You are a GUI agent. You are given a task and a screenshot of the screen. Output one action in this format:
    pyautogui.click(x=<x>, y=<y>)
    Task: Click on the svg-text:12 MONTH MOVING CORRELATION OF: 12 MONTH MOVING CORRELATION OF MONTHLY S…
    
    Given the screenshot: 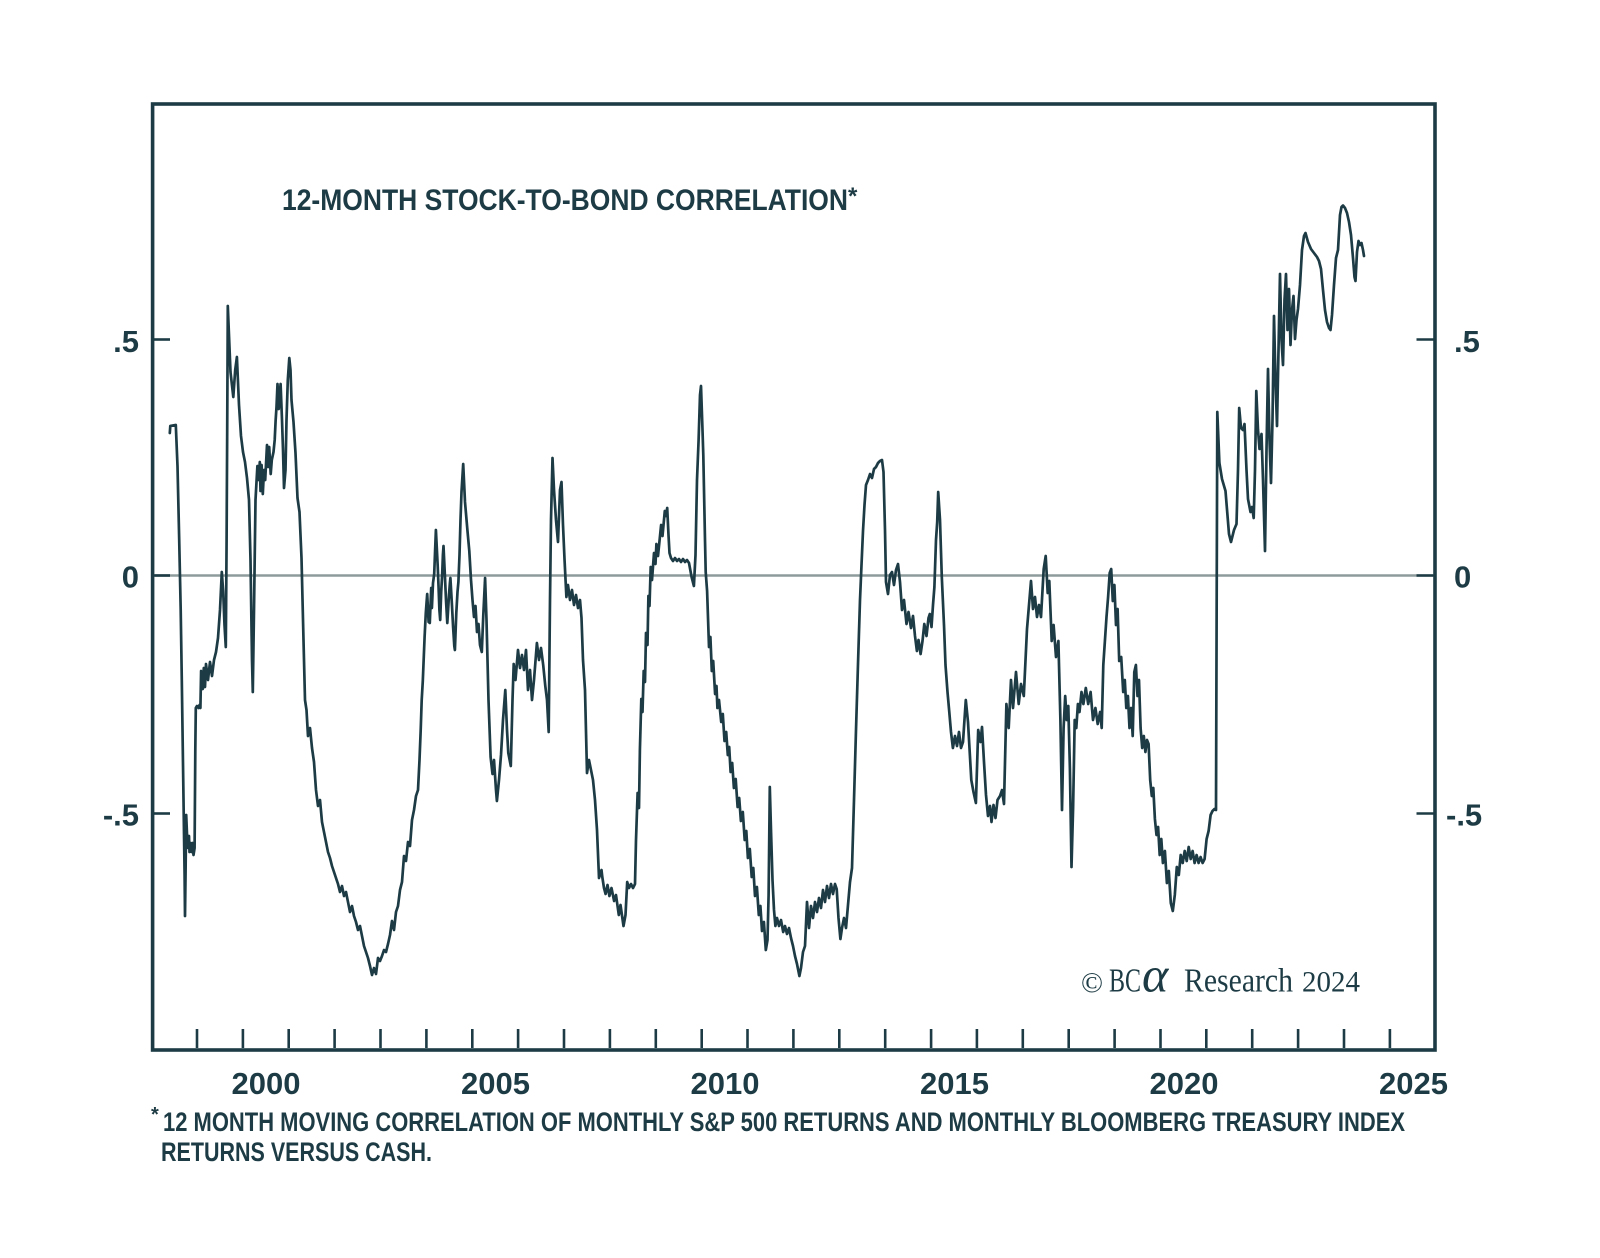 What is the action you would take?
    pyautogui.click(x=784, y=1122)
    